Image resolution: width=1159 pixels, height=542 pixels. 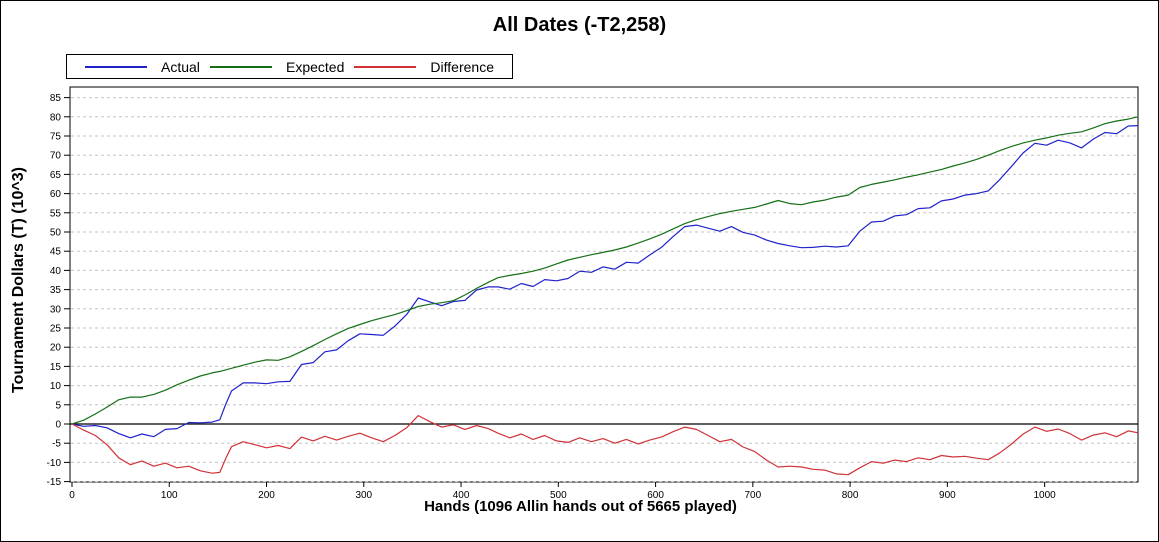 What do you see at coordinates (56, 348) in the screenshot?
I see `y-tick-label-20: 20` at bounding box center [56, 348].